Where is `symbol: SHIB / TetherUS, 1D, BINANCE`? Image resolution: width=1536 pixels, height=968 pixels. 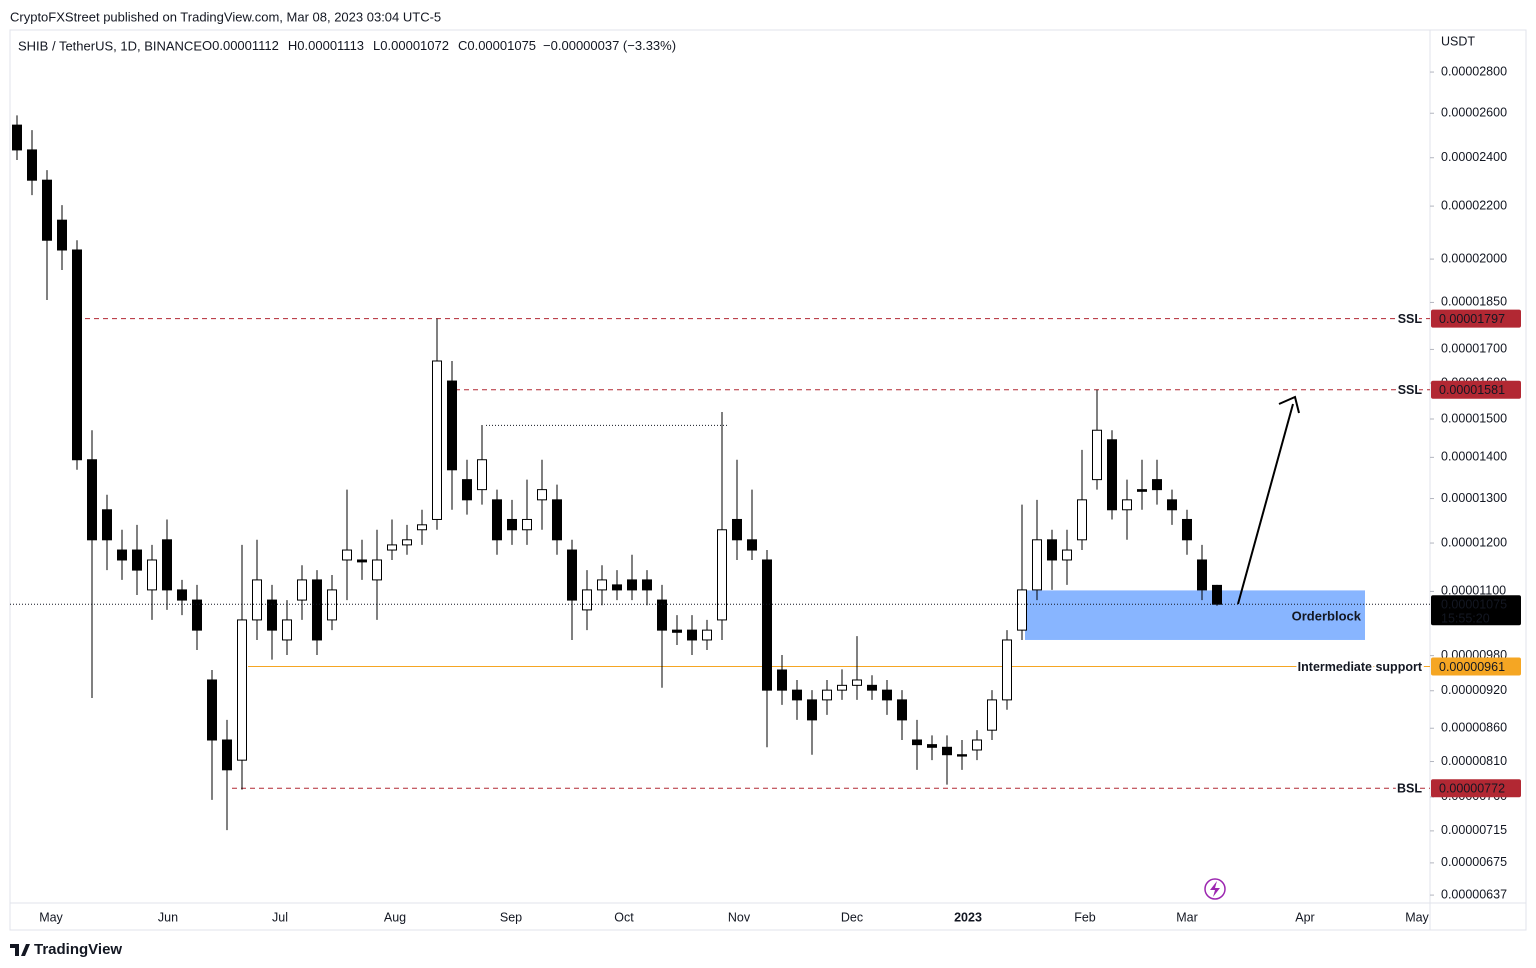
symbol: SHIB / TetherUS, 1D, BINANCE is located at coordinates (110, 45).